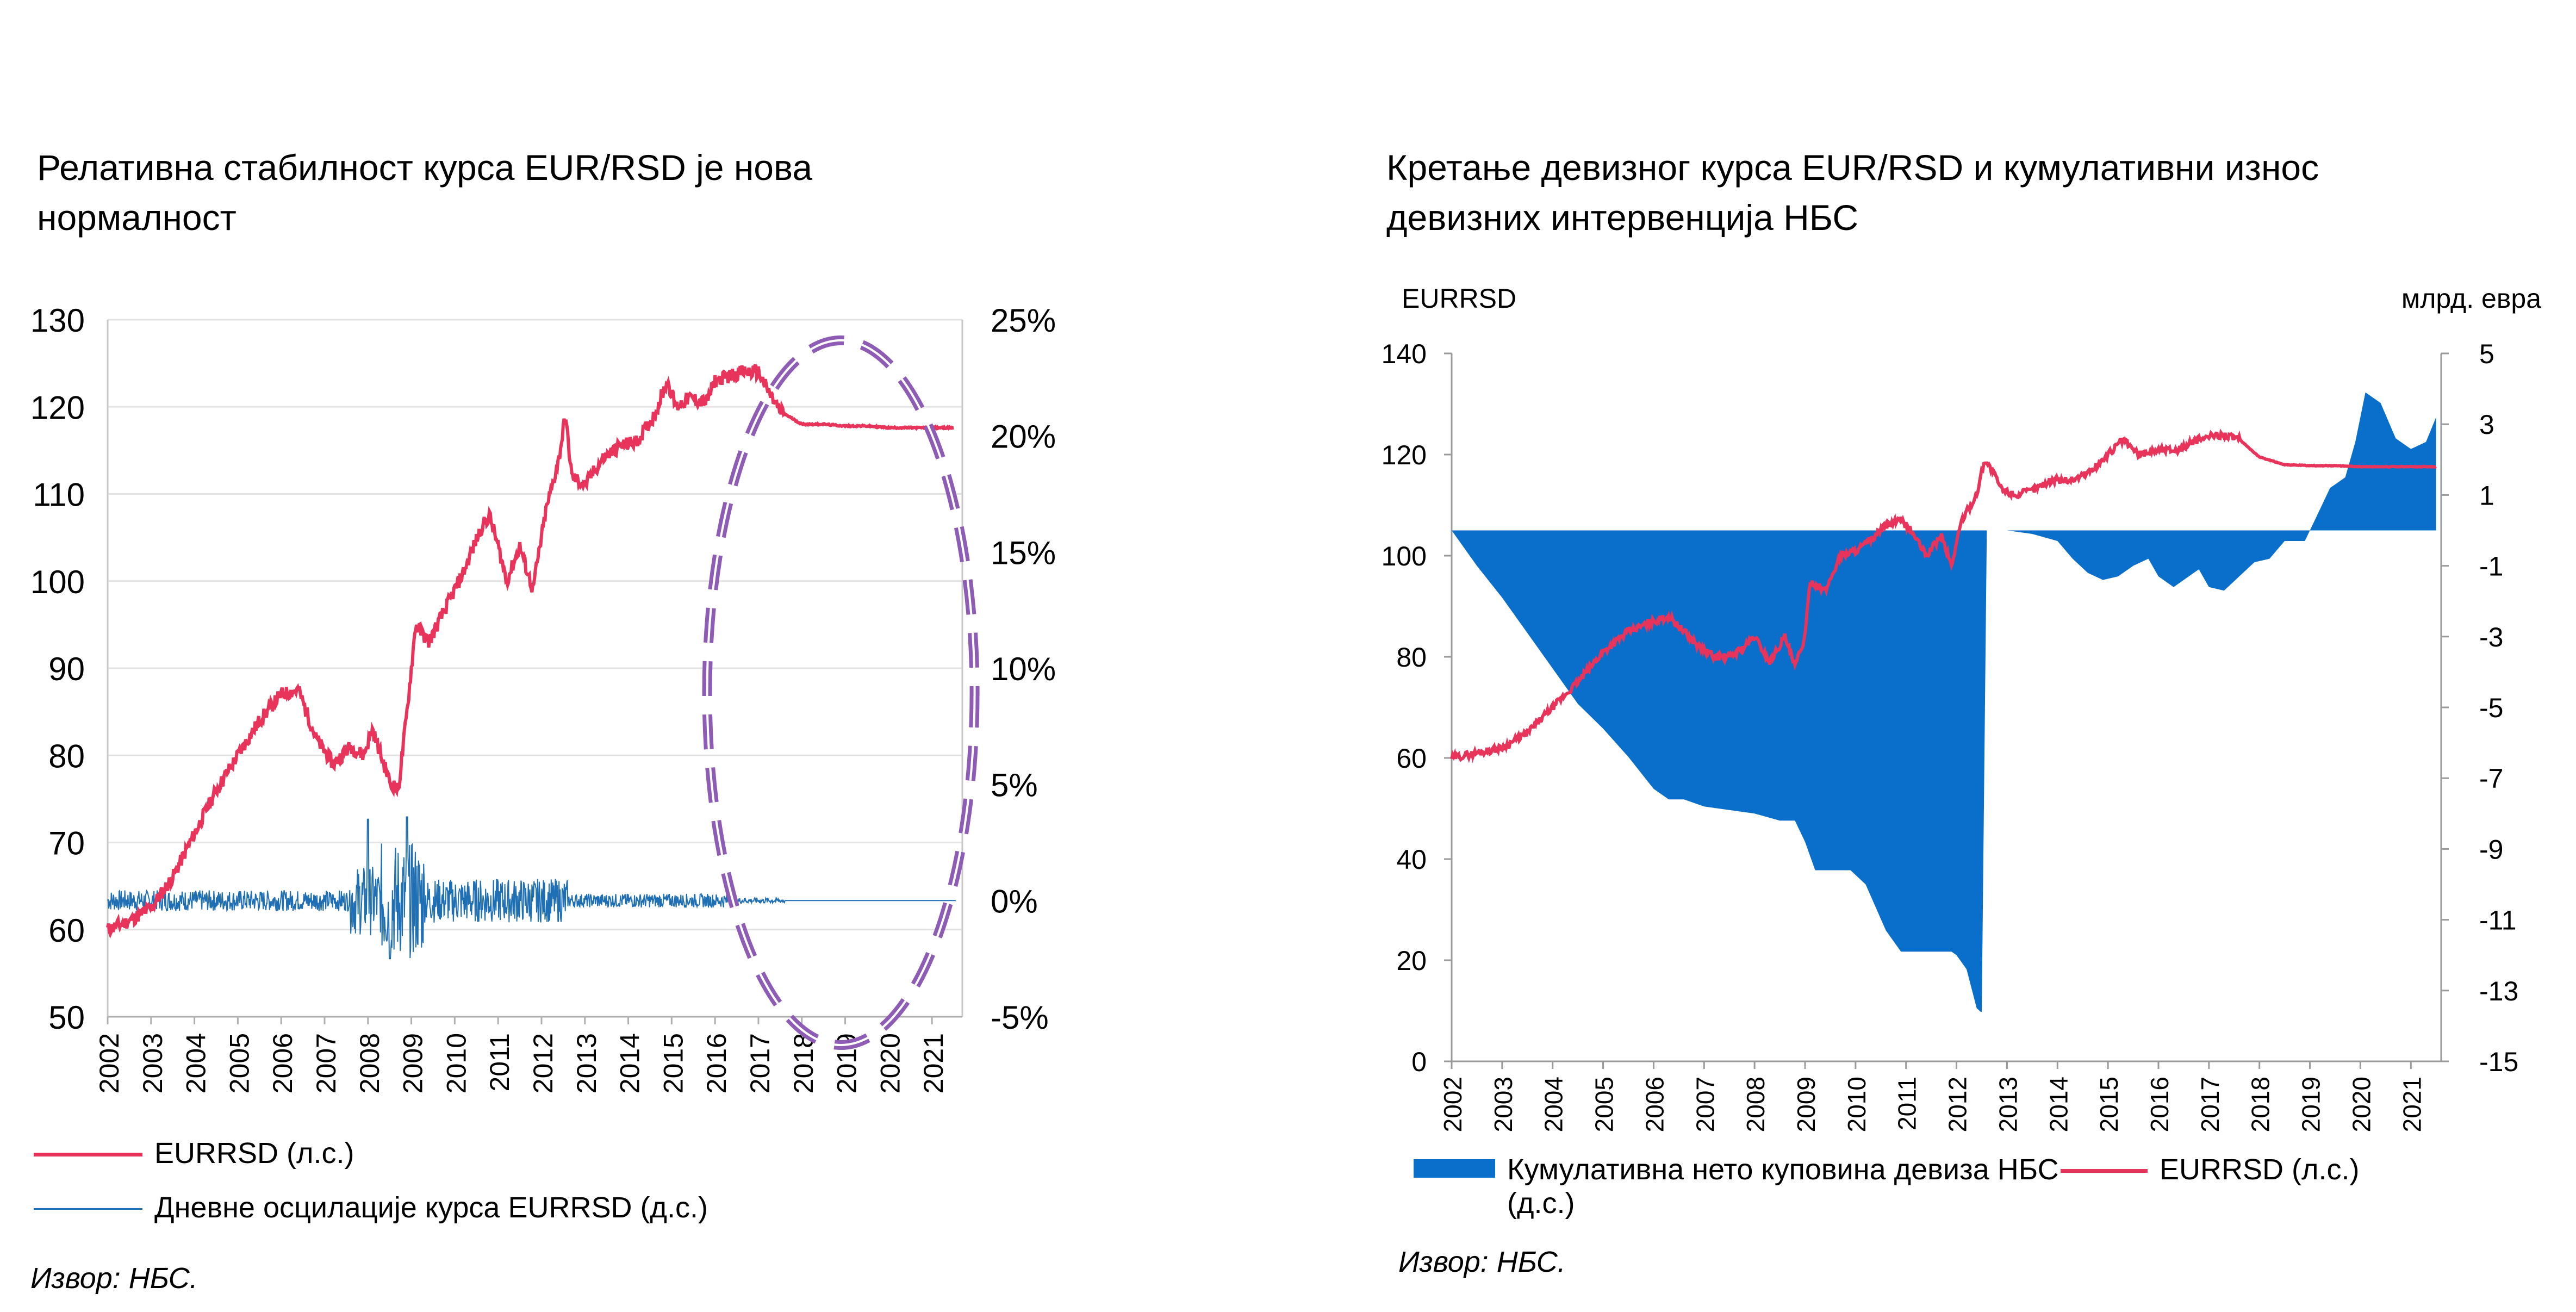 The image size is (2576, 1312). I want to click on left-x-tick-label: 2014, so click(630, 1063).